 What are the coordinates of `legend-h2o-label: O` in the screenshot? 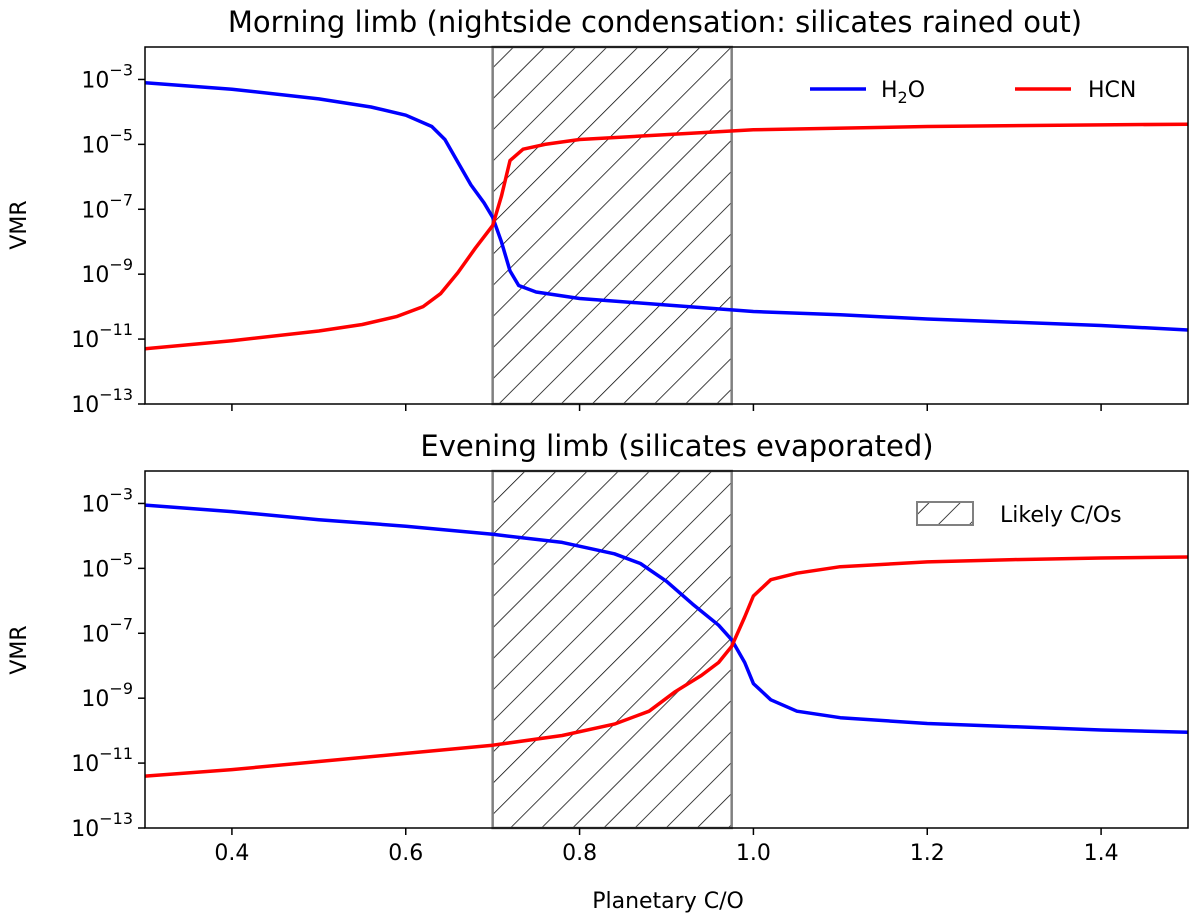 It's located at (916, 90).